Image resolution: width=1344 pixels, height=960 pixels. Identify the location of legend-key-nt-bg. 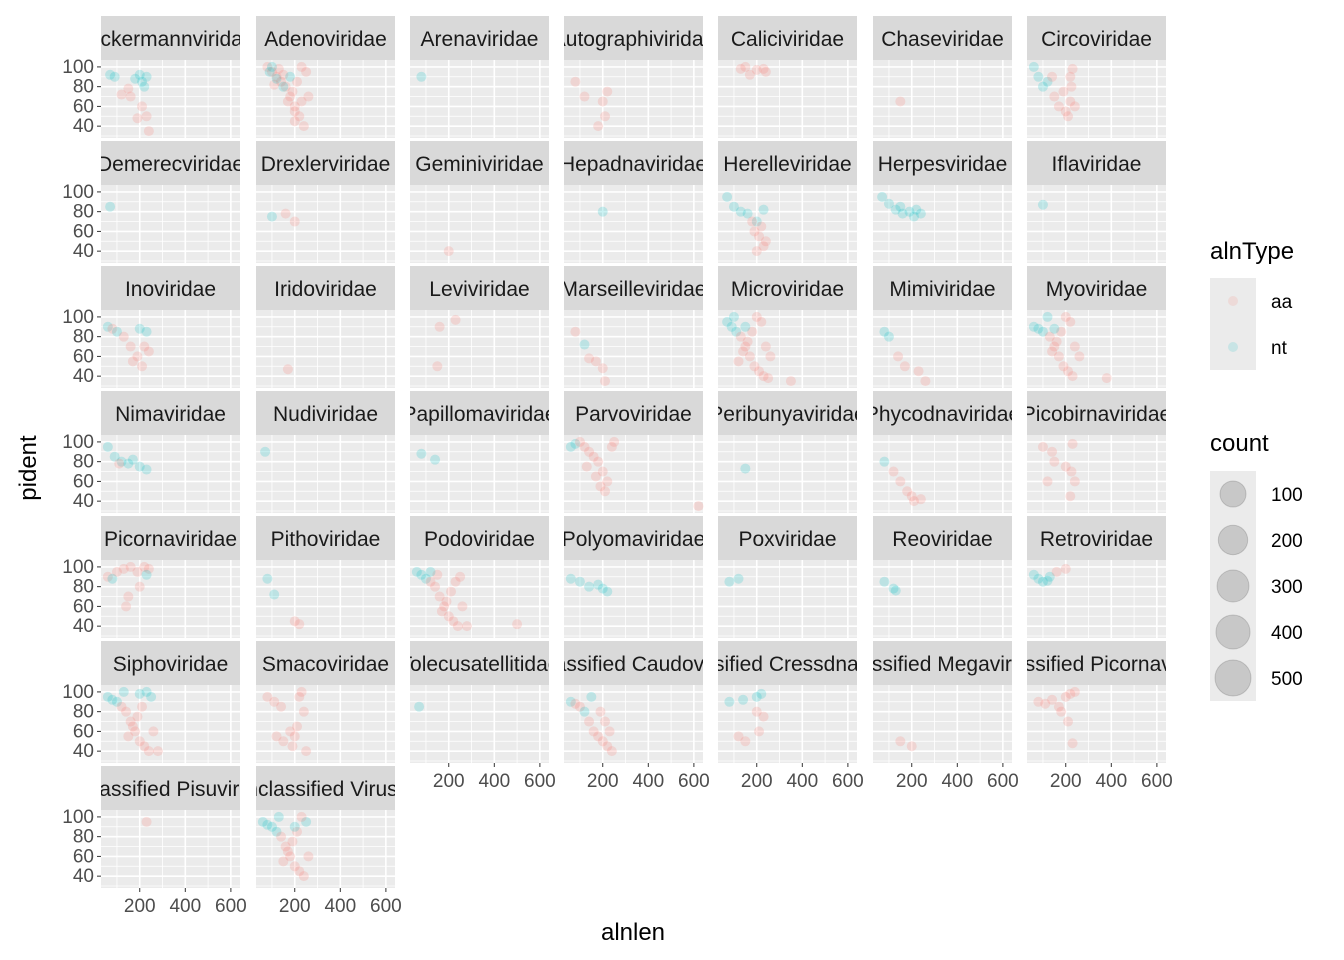
(1233, 347).